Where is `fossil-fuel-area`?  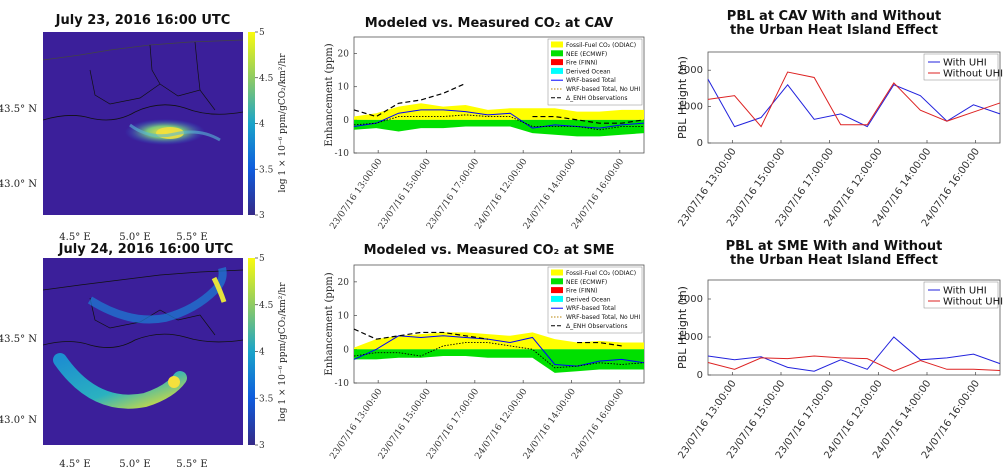 fossil-fuel-area is located at coordinates (499, 111).